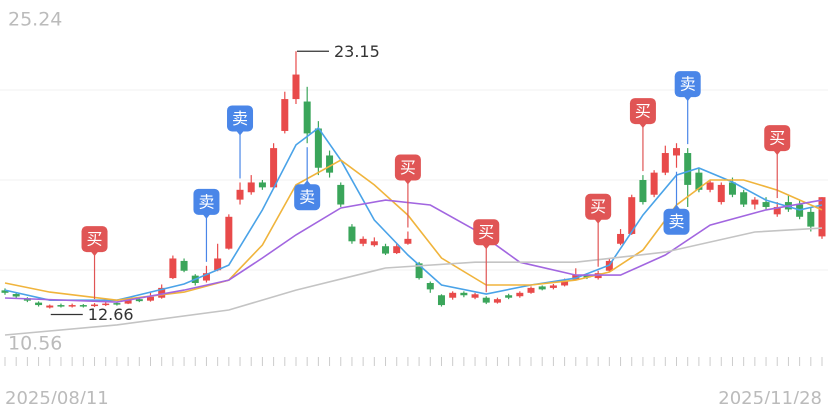  I want to click on annotation-label: 12.66, so click(111, 314).